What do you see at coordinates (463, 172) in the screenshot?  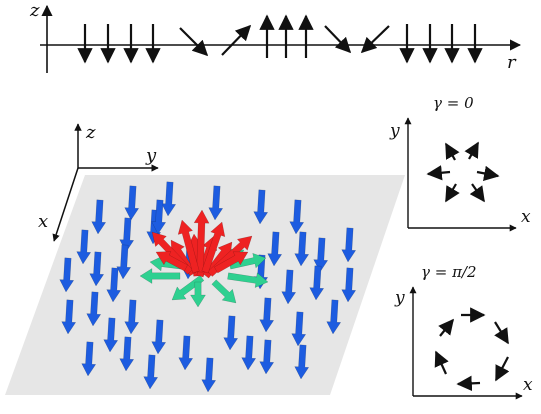 I see `radial-arrows` at bounding box center [463, 172].